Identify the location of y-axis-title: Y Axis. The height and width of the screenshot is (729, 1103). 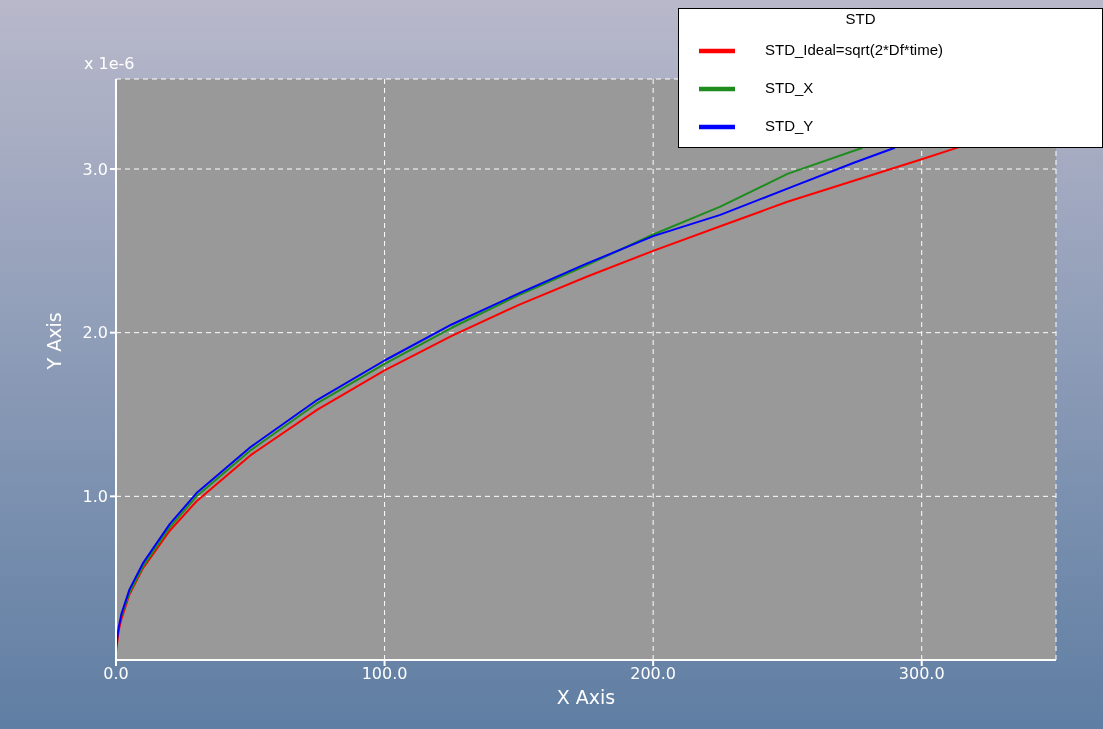
(53, 341).